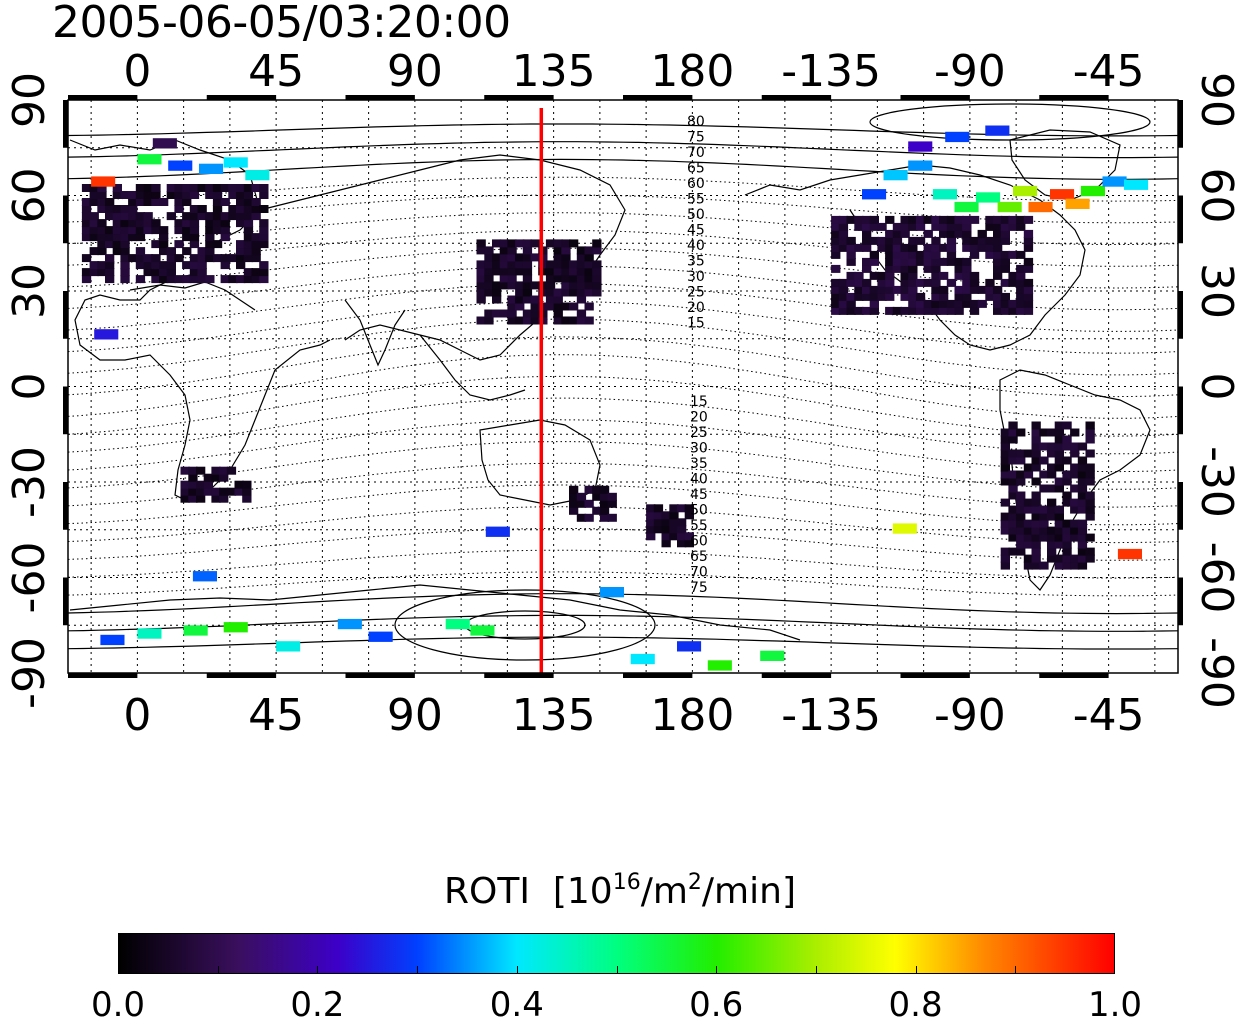  What do you see at coordinates (699, 526) in the screenshot?
I see `mlat-label-south: 55` at bounding box center [699, 526].